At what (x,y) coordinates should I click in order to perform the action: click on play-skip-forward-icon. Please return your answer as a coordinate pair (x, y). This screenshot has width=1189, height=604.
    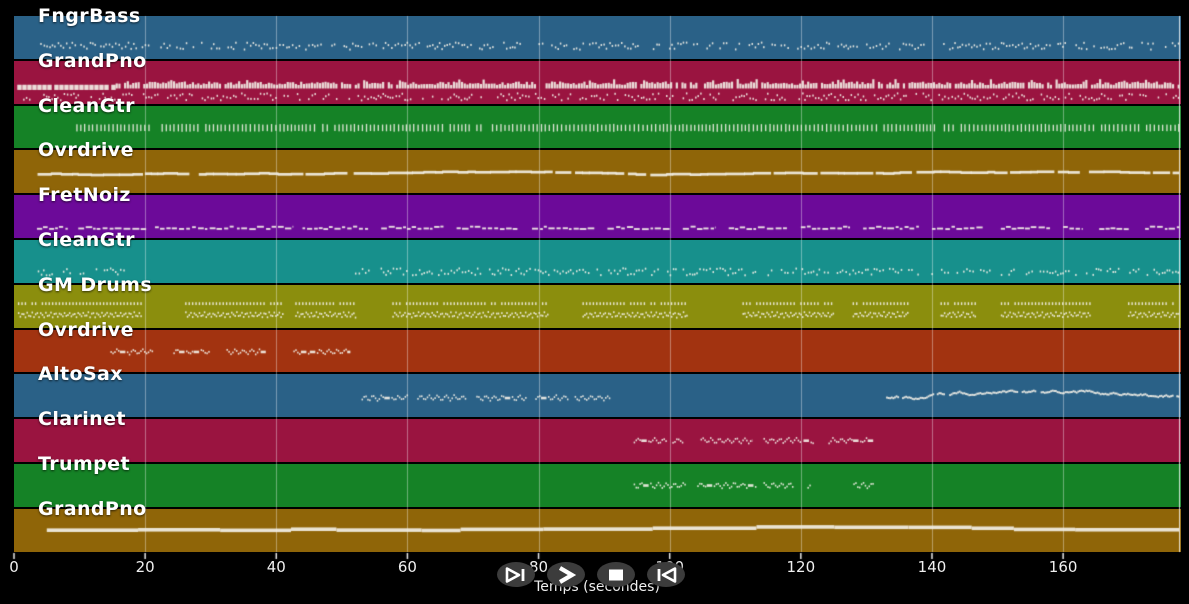
    Looking at the image, I should click on (515, 574).